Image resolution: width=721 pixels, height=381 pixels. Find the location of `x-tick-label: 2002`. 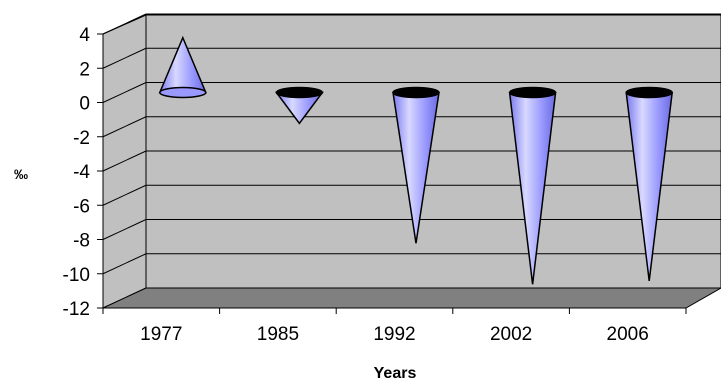

x-tick-label: 2002 is located at coordinates (511, 334).